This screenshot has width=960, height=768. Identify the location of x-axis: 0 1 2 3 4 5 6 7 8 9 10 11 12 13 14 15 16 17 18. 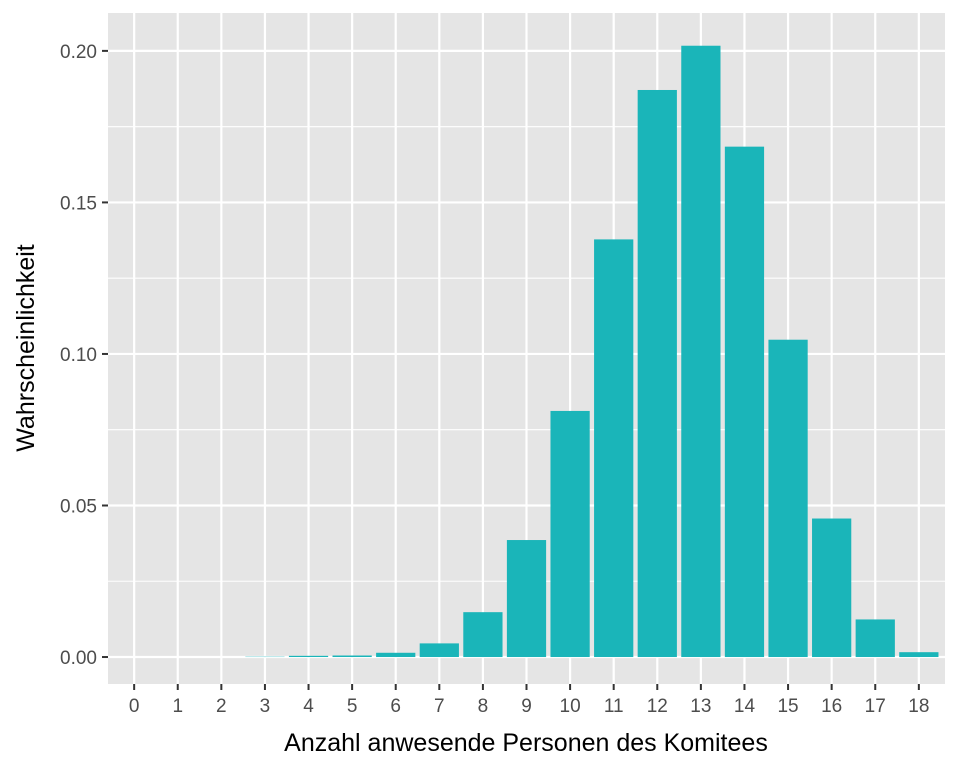
(529, 700).